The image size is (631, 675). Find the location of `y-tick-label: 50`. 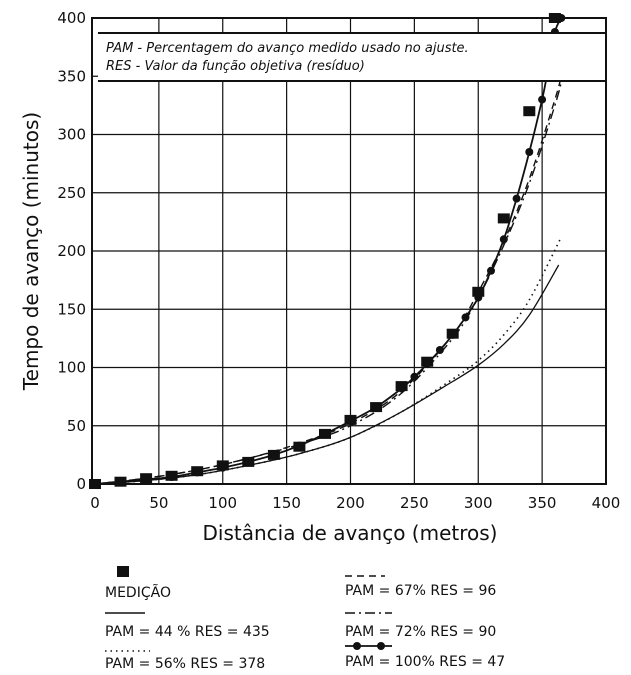

y-tick-label: 50 is located at coordinates (76, 426).